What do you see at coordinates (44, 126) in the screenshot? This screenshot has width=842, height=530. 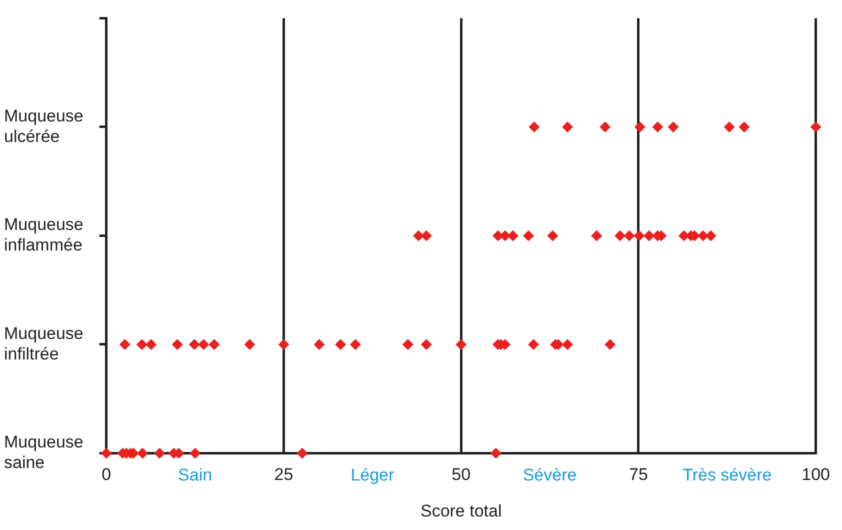 I see `y-tick-label: Muqueuse ulcérée` at bounding box center [44, 126].